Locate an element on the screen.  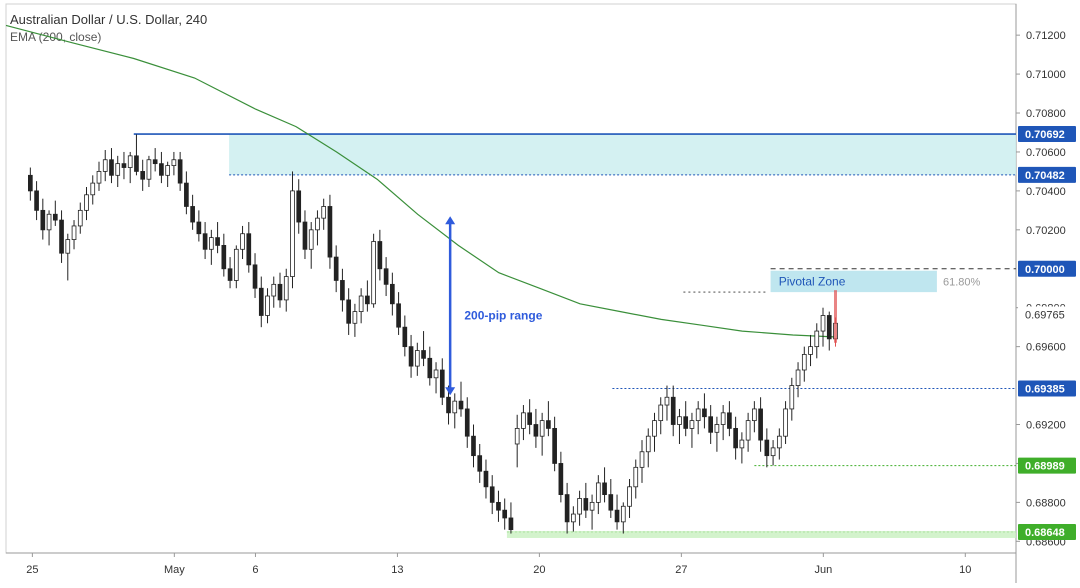
x-tick-label: 20 is located at coordinates (539, 570).